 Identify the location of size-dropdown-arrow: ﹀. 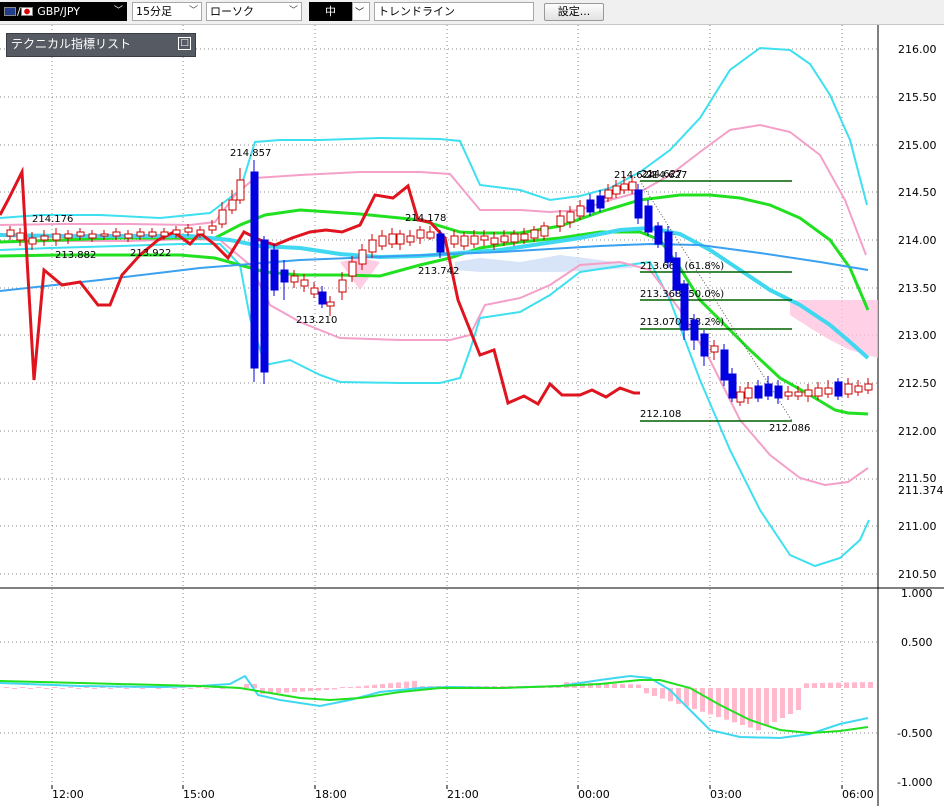
(361, 11).